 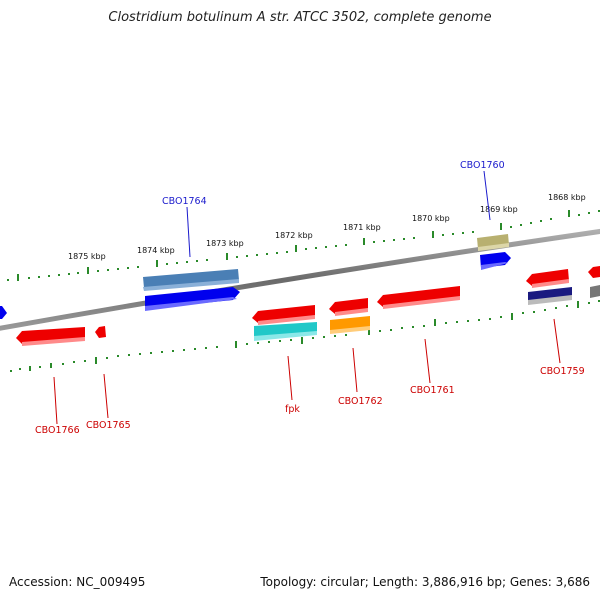 What do you see at coordinates (3, 312) in the screenshot?
I see `gene-left-edge-cds` at bounding box center [3, 312].